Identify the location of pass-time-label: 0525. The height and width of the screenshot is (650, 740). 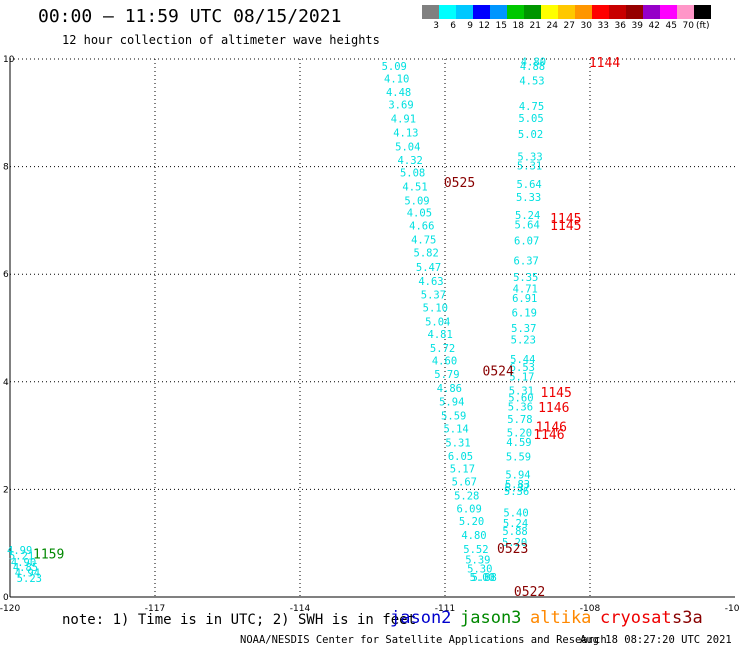
(459, 183).